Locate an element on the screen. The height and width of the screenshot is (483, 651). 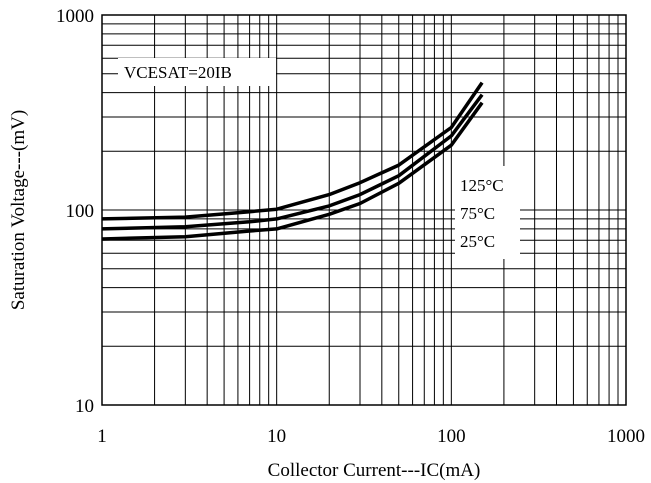
y-tick-labels: 10 100 1000 is located at coordinates (75, 211).